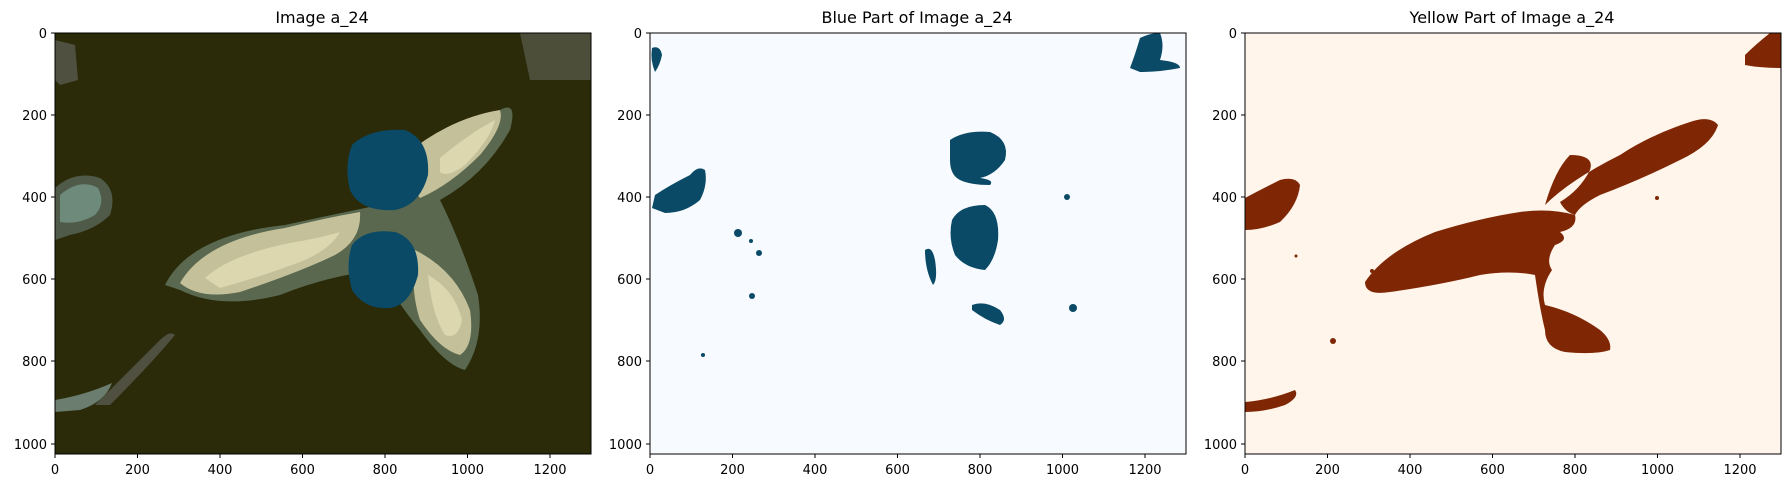 This screenshot has height=494, width=1790. I want to click on panel-title: Blue Part of Image a_24, so click(916, 18).